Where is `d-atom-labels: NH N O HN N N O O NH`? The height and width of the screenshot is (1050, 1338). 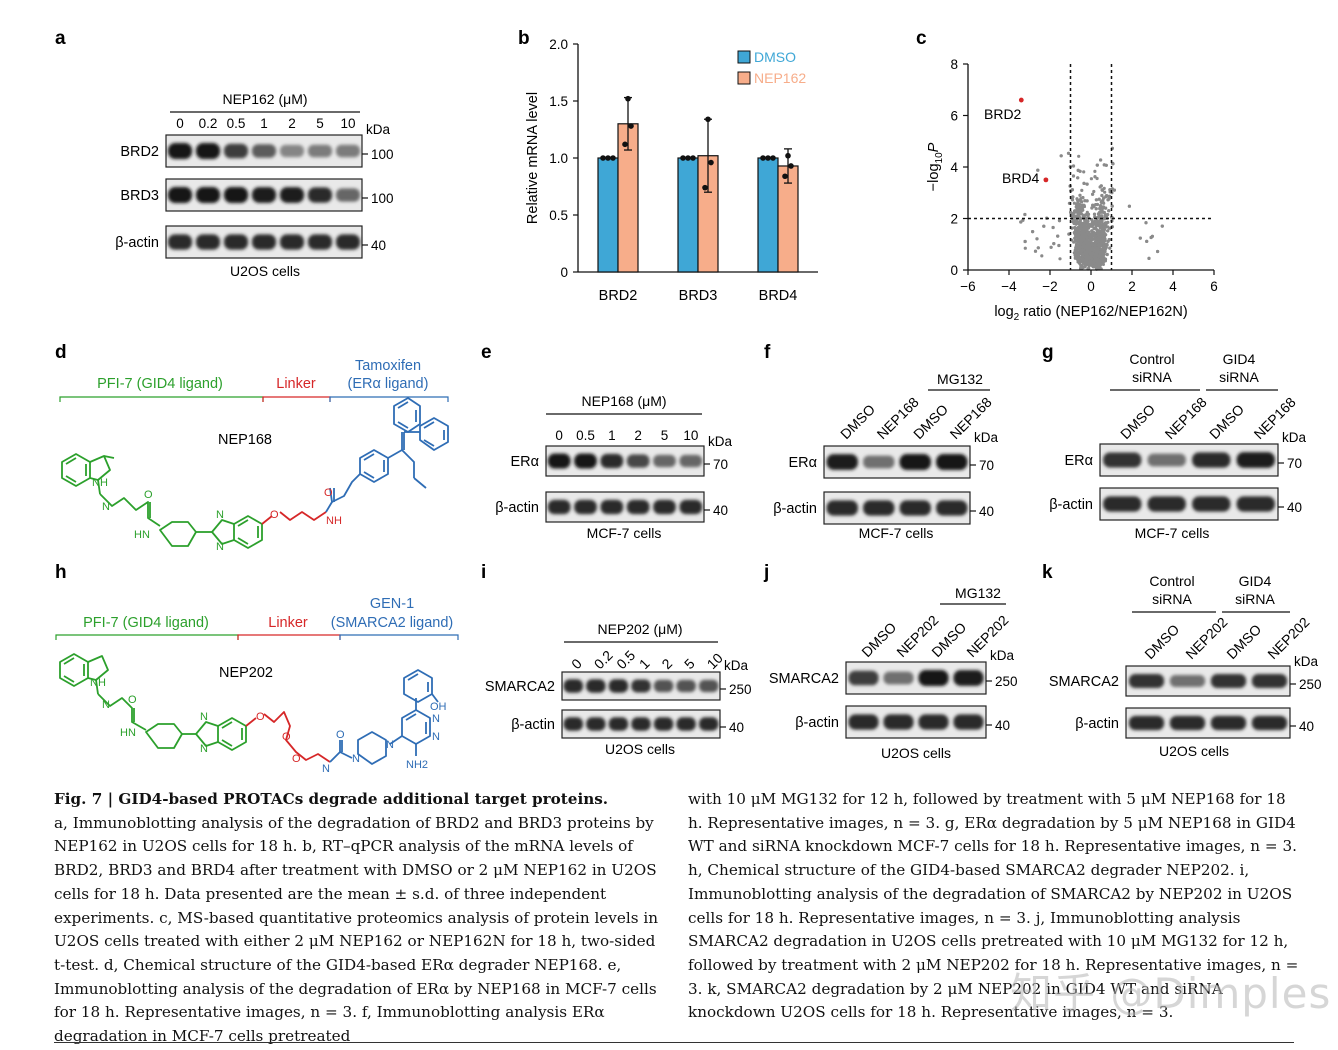 d-atom-labels: NH N O HN N N O O NH is located at coordinates (217, 515).